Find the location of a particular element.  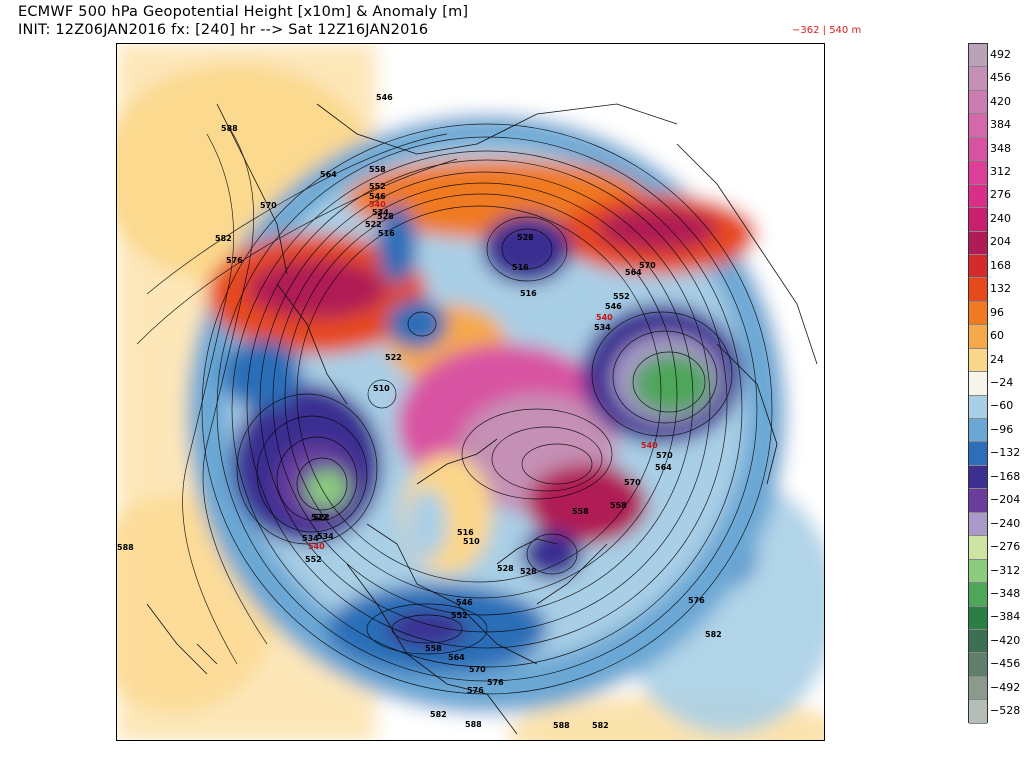

colorbar-label: −96 is located at coordinates (1002, 429).